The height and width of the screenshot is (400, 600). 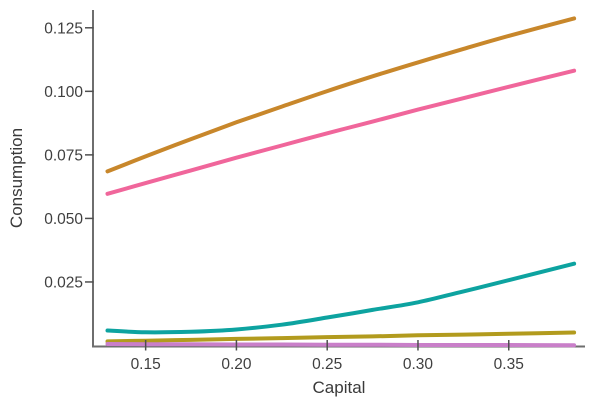 What do you see at coordinates (16, 178) in the screenshot?
I see `y-axis-label: Consumption` at bounding box center [16, 178].